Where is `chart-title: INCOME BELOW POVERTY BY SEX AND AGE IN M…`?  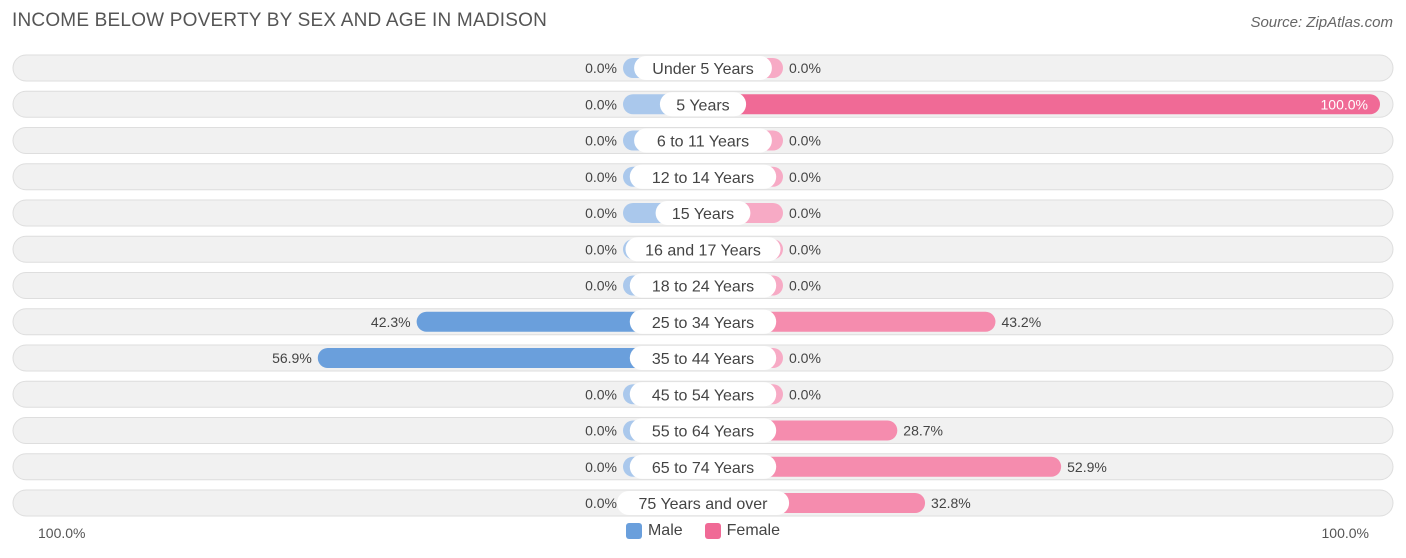
chart-title: INCOME BELOW POVERTY BY SEX AND AGE IN M… is located at coordinates (280, 20).